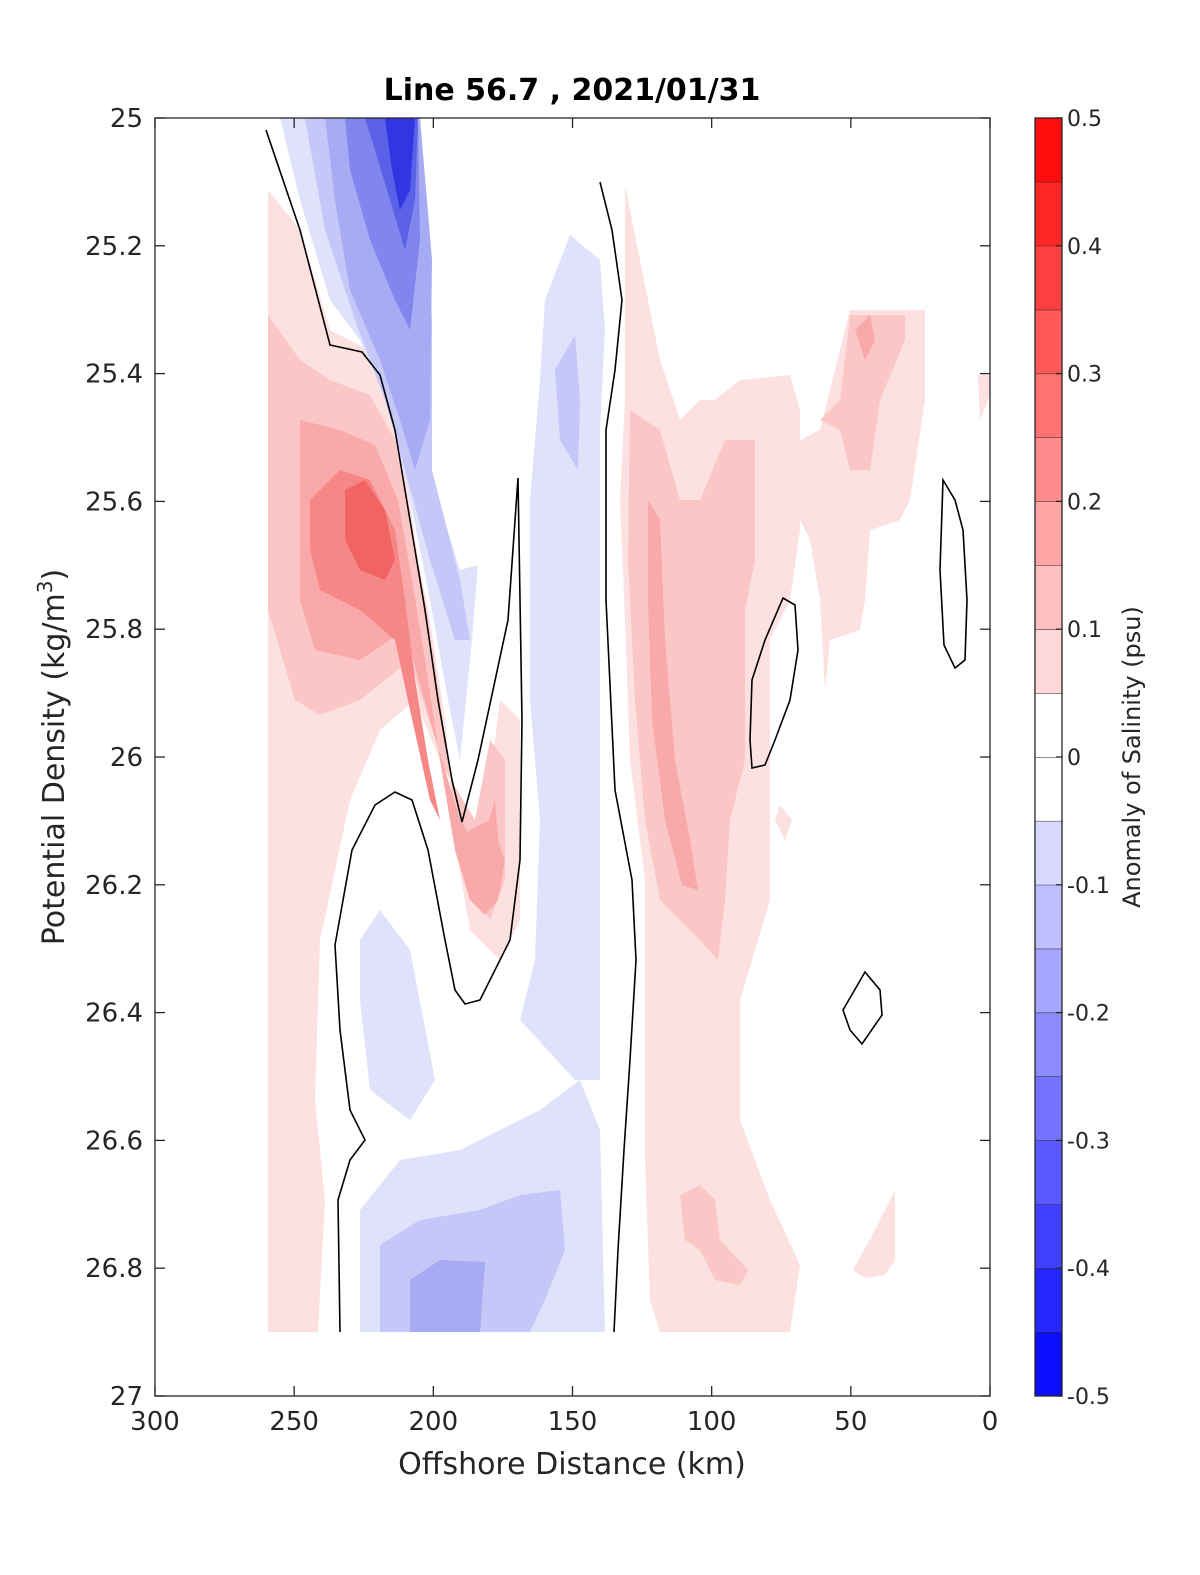 This screenshot has height=1575, width=1200. What do you see at coordinates (114, 502) in the screenshot?
I see `y-tick-label: 25.6` at bounding box center [114, 502].